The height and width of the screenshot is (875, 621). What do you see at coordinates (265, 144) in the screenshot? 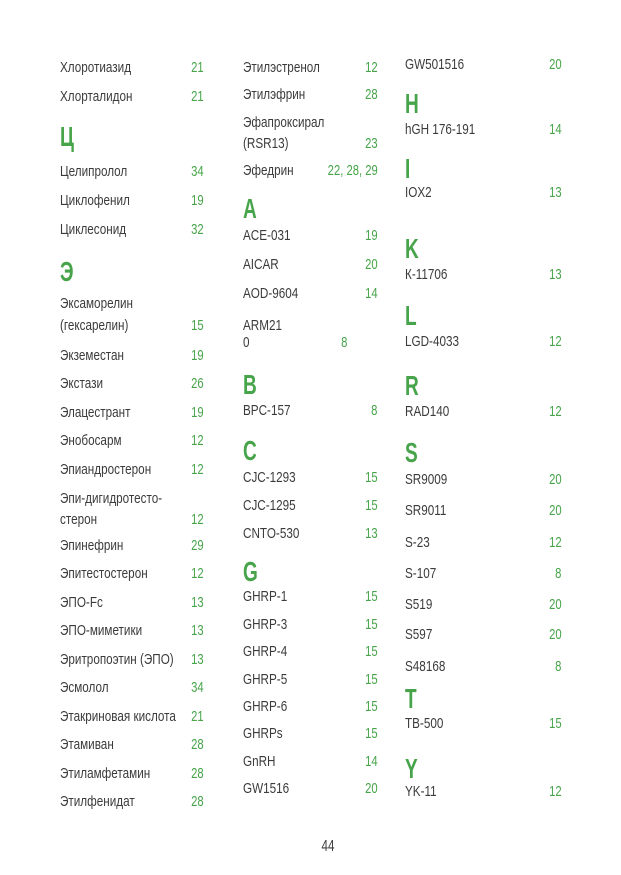
I see `entry-term-continued: (RSR13)` at bounding box center [265, 144].